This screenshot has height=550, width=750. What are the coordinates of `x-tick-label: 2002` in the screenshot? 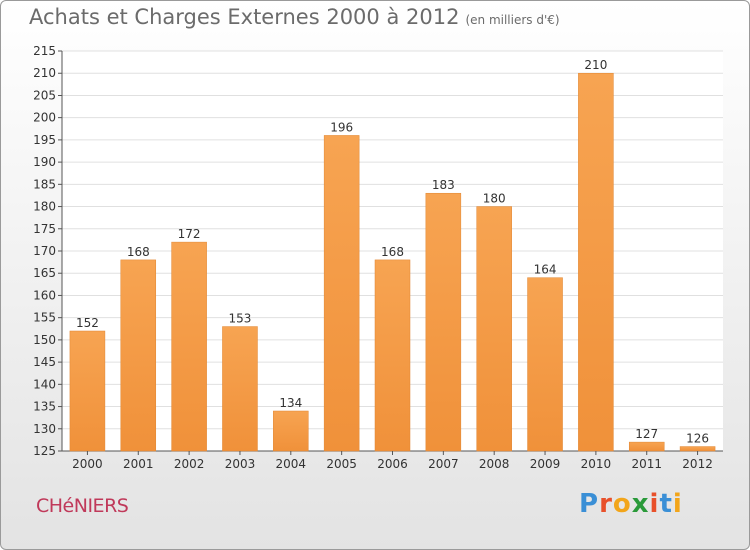 It's located at (189, 464).